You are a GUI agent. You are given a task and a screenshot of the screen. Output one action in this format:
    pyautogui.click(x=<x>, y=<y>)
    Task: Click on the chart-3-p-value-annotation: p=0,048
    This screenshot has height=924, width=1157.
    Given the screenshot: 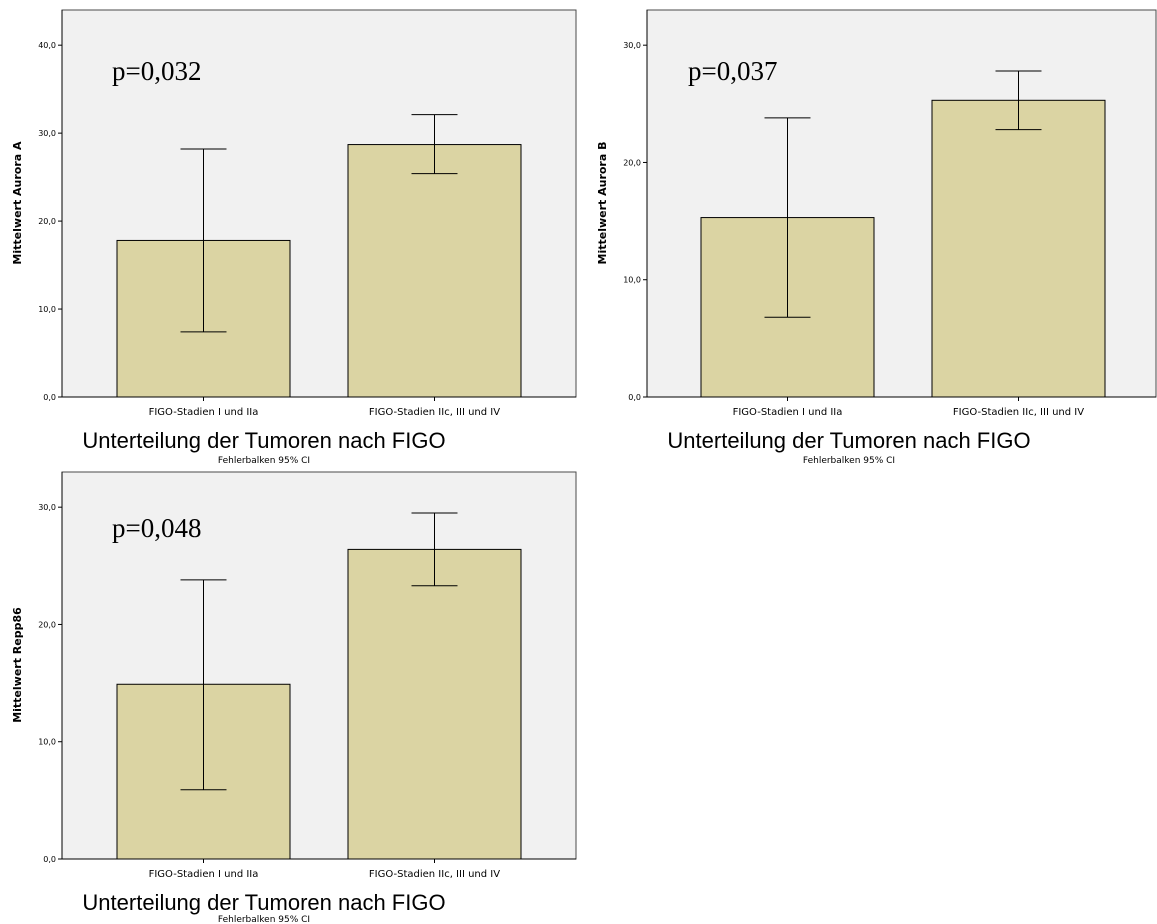 What is the action you would take?
    pyautogui.click(x=156, y=528)
    